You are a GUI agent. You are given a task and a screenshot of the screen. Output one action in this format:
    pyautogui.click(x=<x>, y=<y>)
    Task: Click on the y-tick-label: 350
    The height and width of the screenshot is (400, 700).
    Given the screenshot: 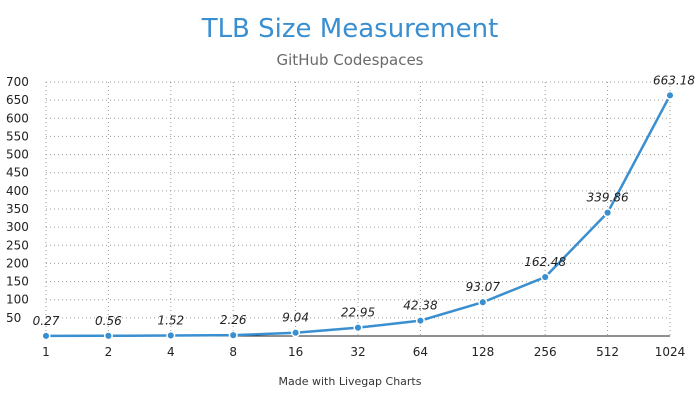 What is the action you would take?
    pyautogui.click(x=17, y=209)
    